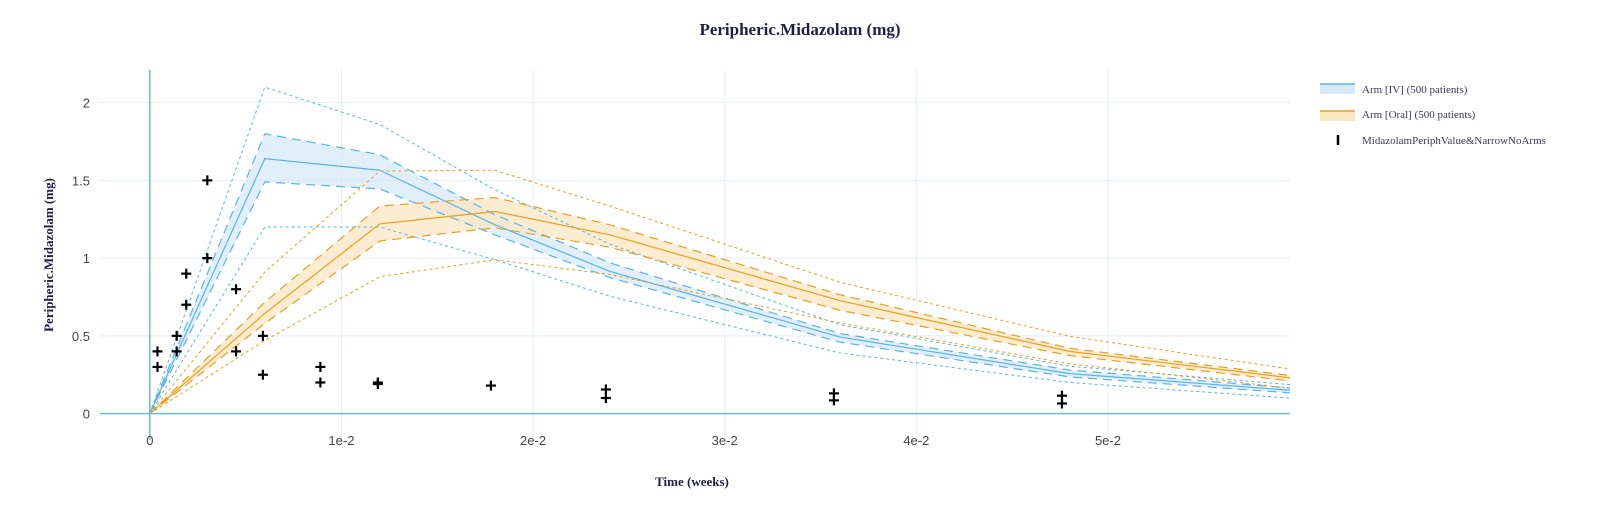 Image resolution: width=1600 pixels, height=526 pixels. I want to click on x-tick-label: 1e-2, so click(341, 440).